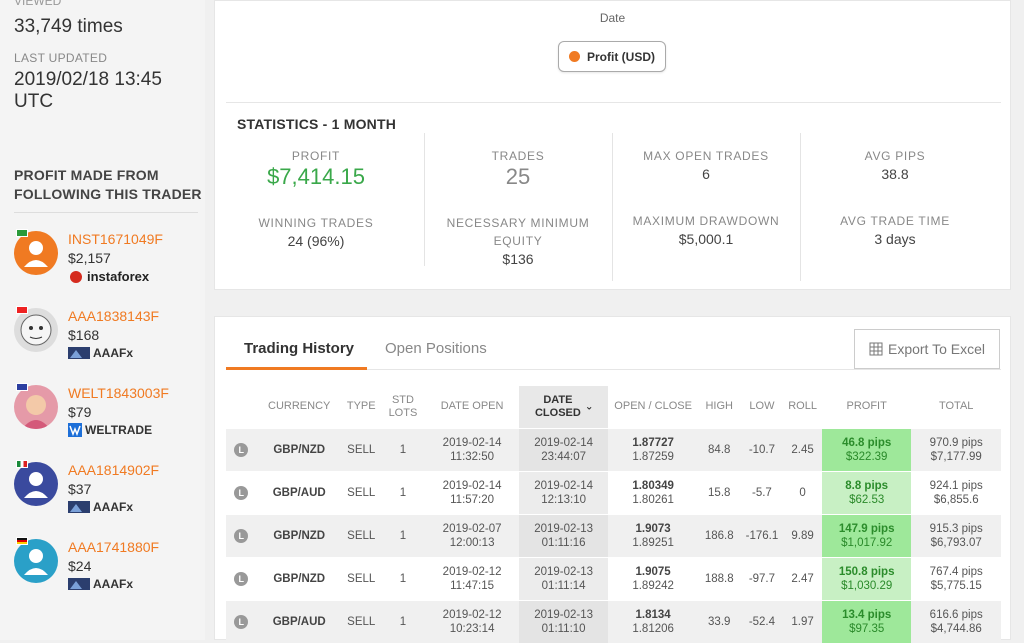 This screenshot has width=1024, height=643. I want to click on time: 11:32:50, so click(472, 456).